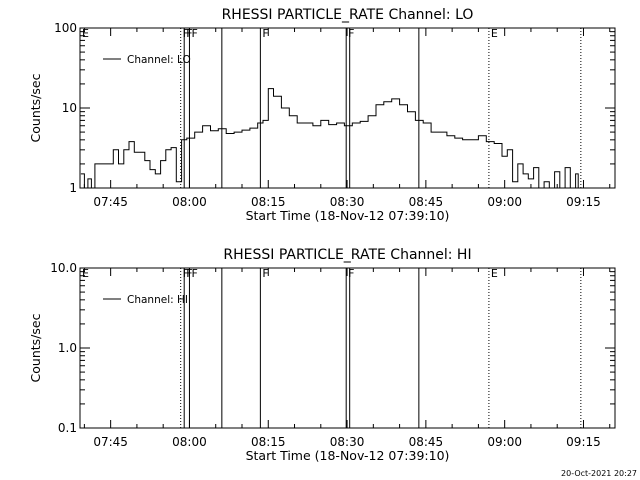  Describe the element at coordinates (65, 28) in the screenshot. I see `y-tick-label: 100` at that location.